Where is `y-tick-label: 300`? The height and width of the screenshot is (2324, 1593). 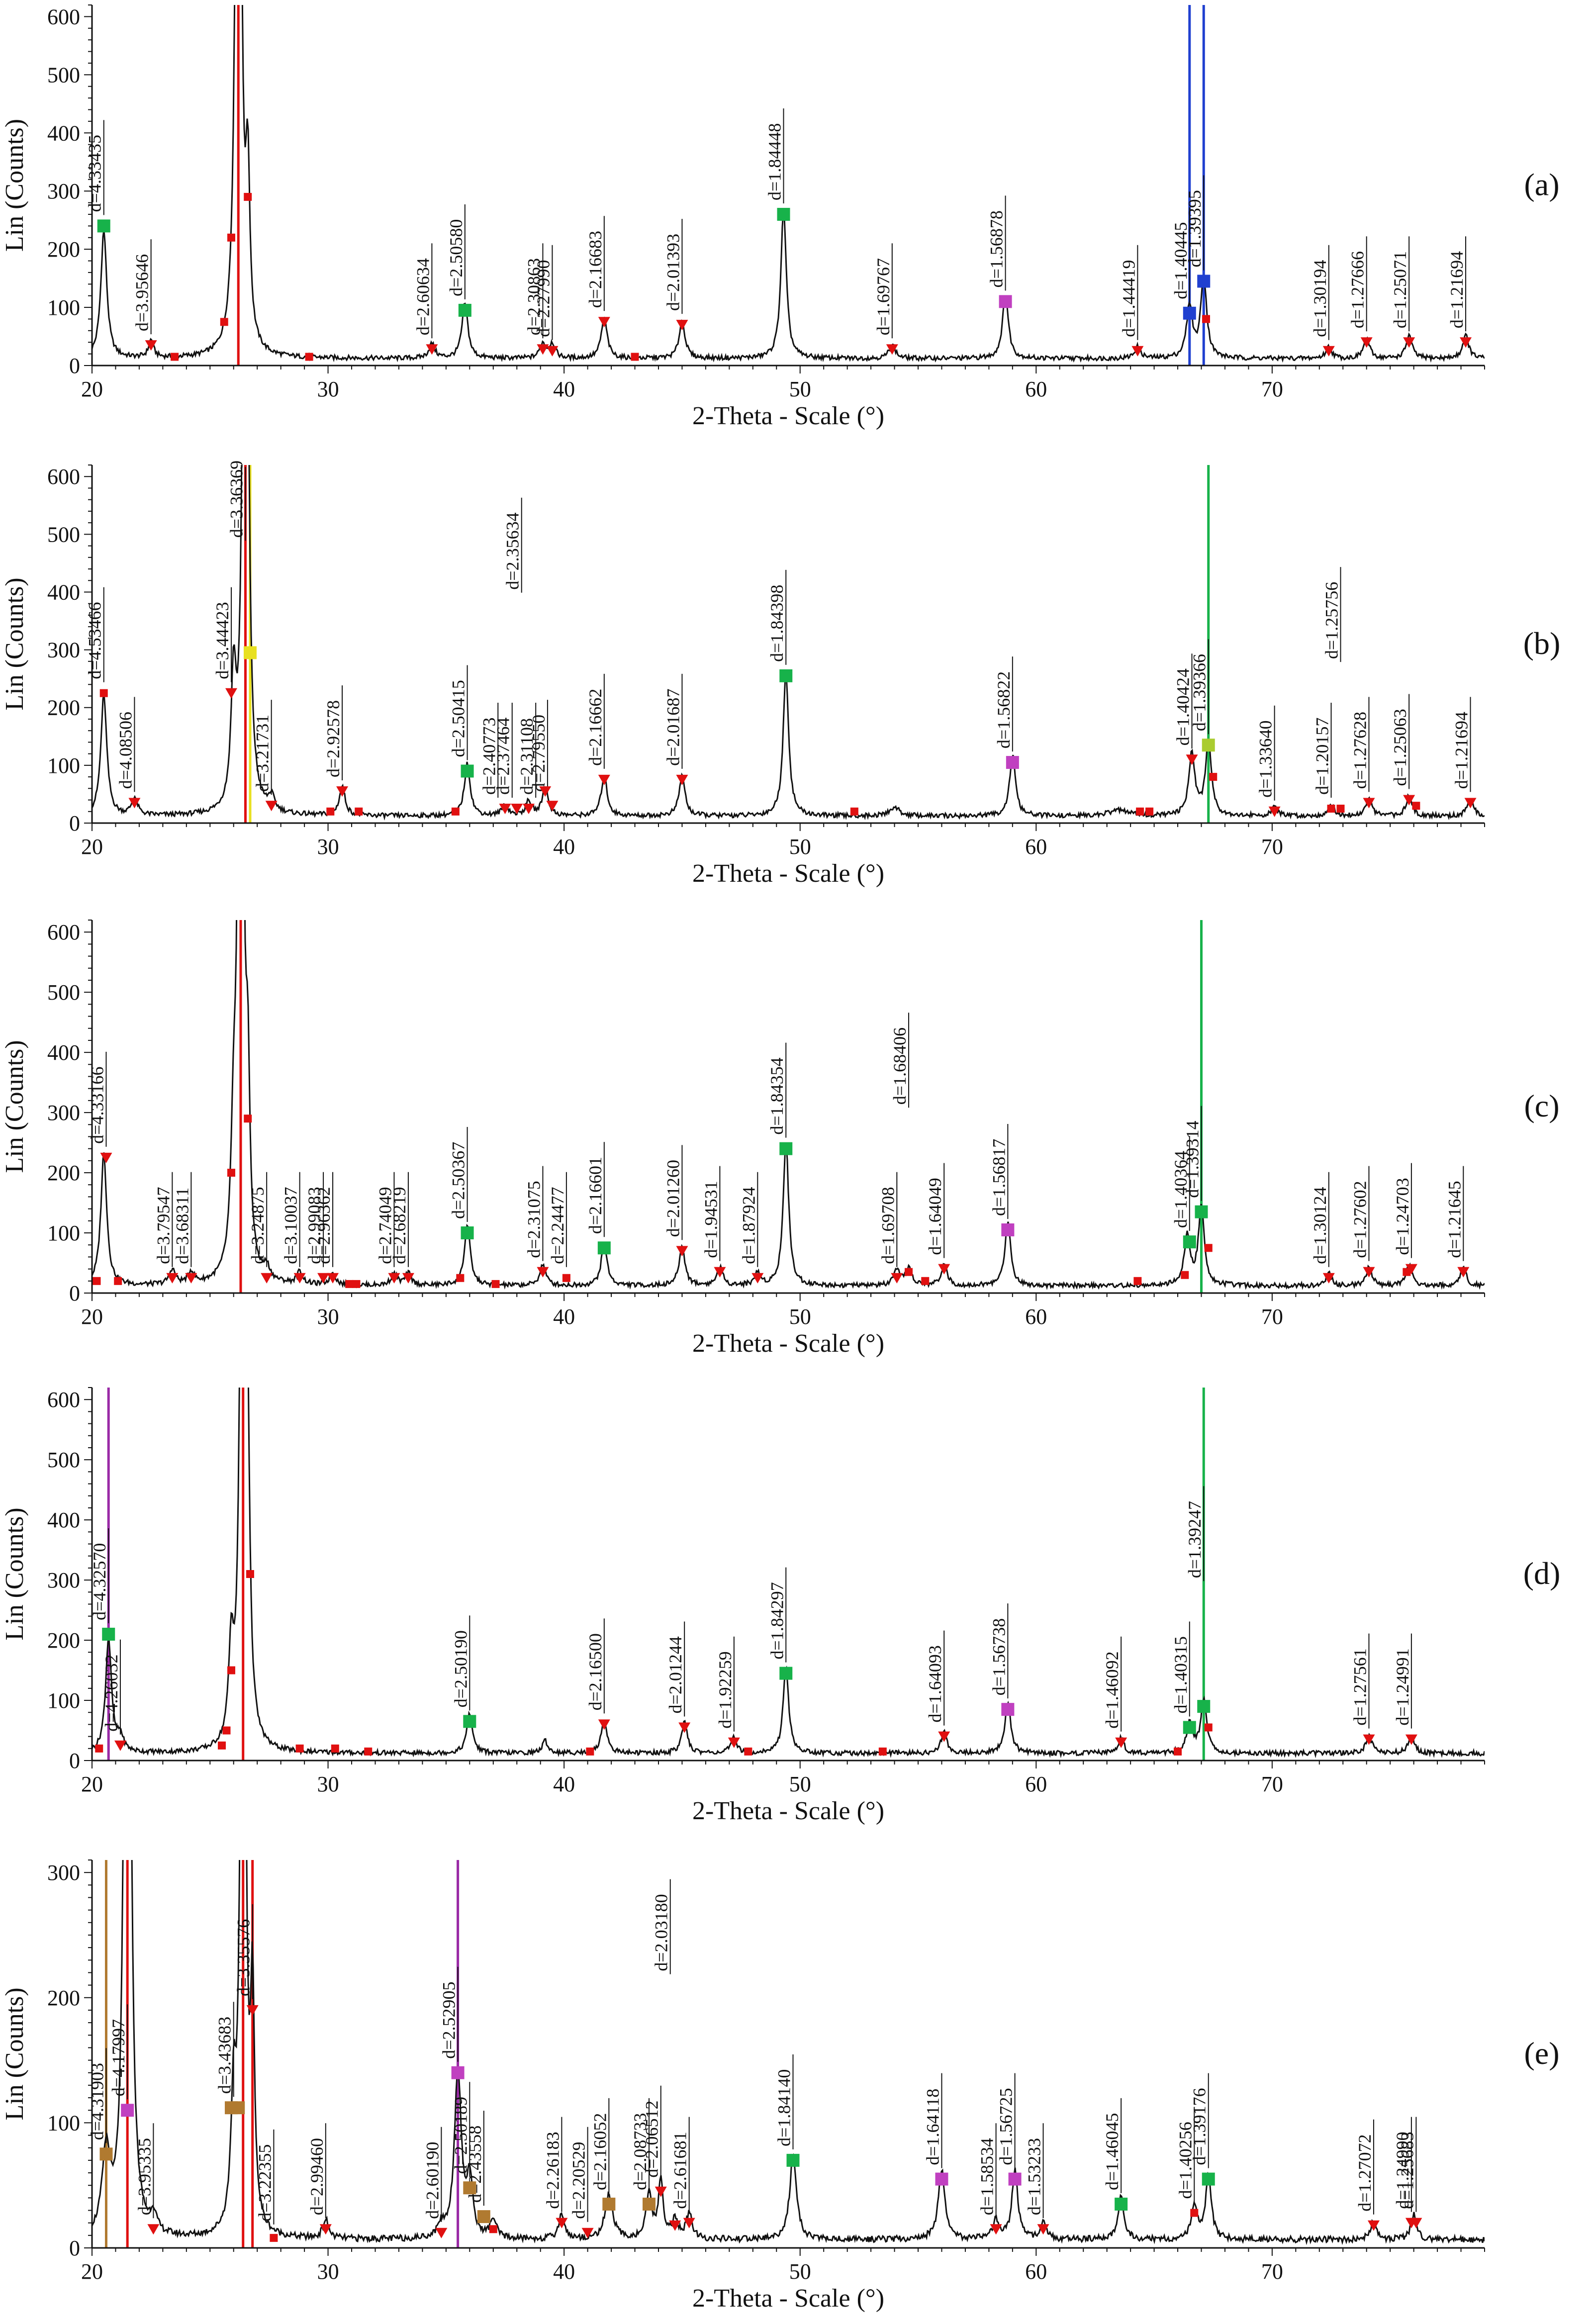
y-tick-label: 300 is located at coordinates (63, 650).